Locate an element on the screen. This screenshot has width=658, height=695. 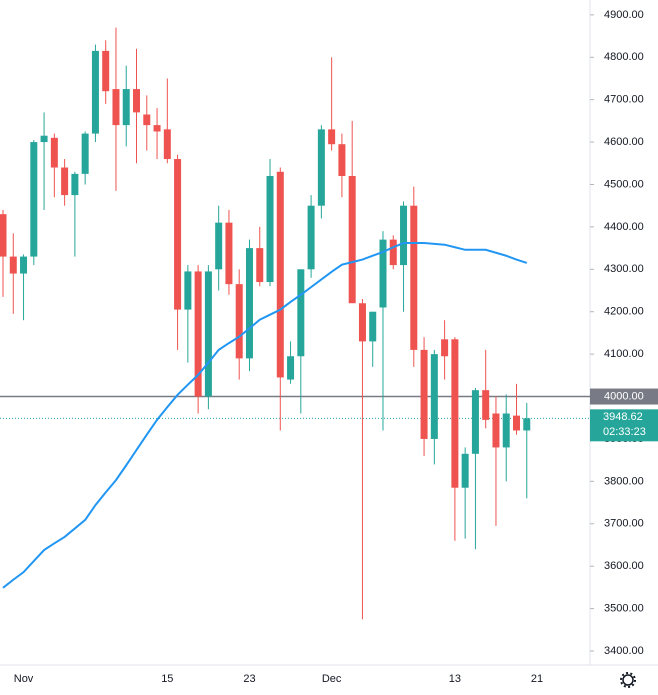
y-tick-label: 3600.00 is located at coordinates (624, 566).